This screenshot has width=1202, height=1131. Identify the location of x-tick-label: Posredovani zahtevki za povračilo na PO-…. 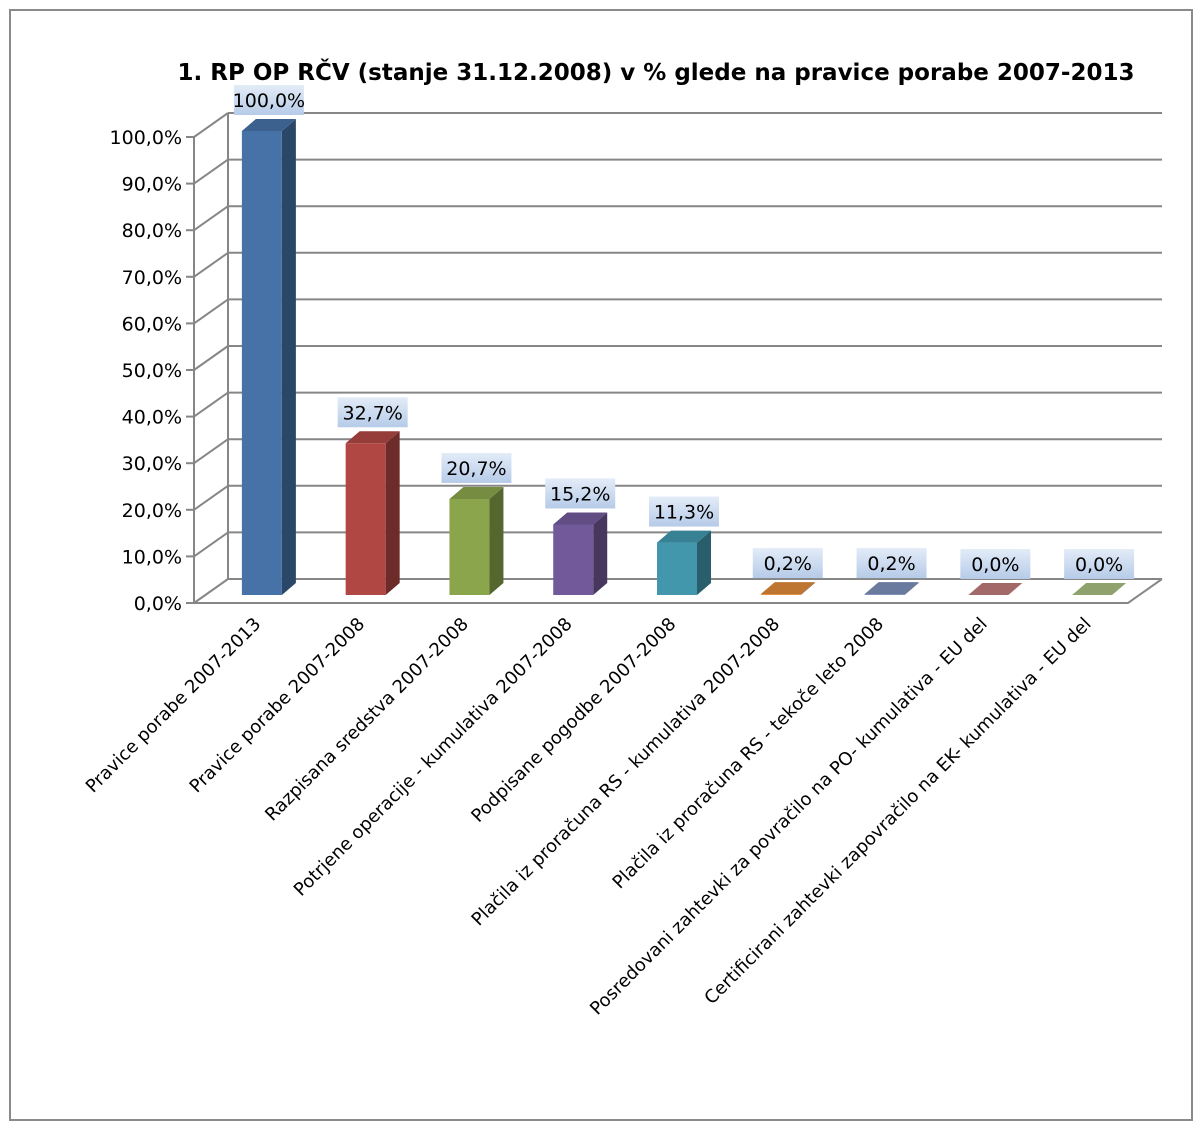
(789, 817).